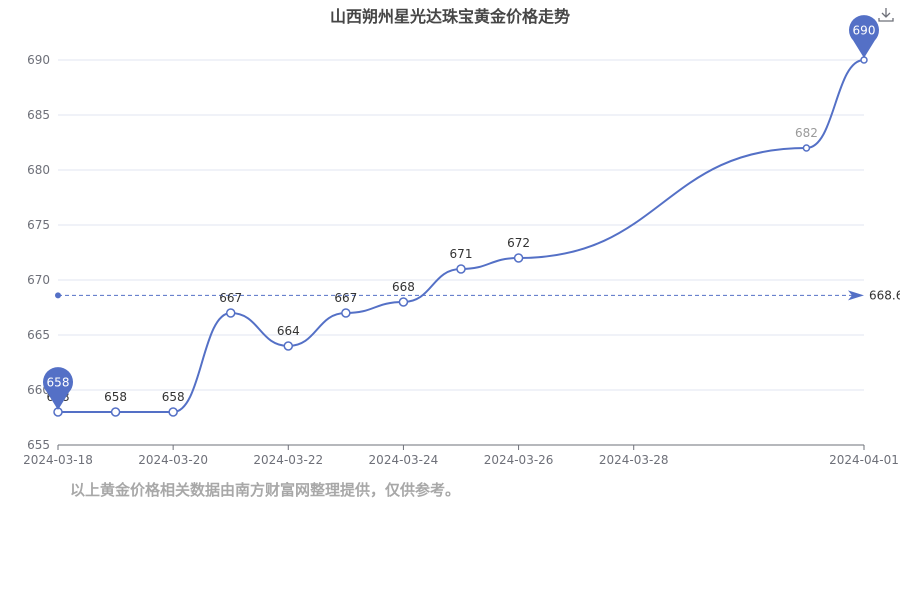  I want to click on max-marker-label: 690, so click(864, 31).